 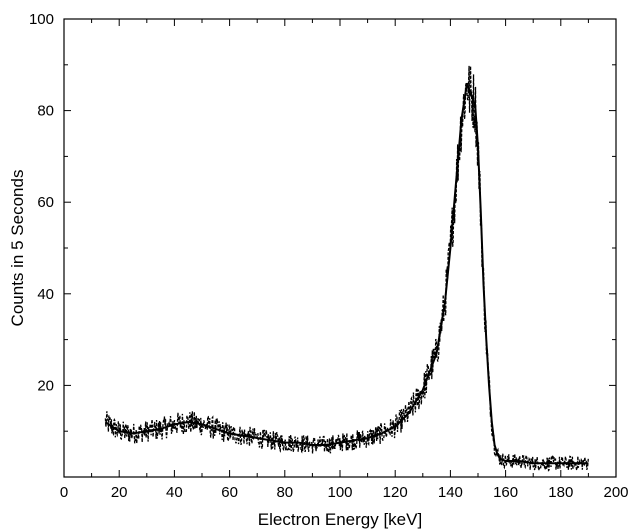 I want to click on y-tick-label: 100, so click(x=41, y=19).